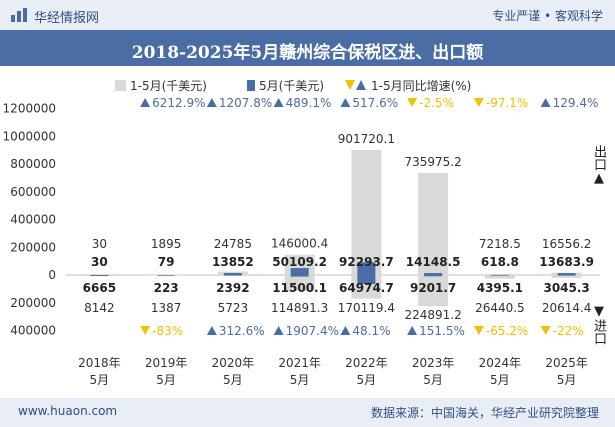 The width and height of the screenshot is (615, 427). Describe the element at coordinates (166, 262) in the screenshot. I see `export-monthly-label: 79` at that location.